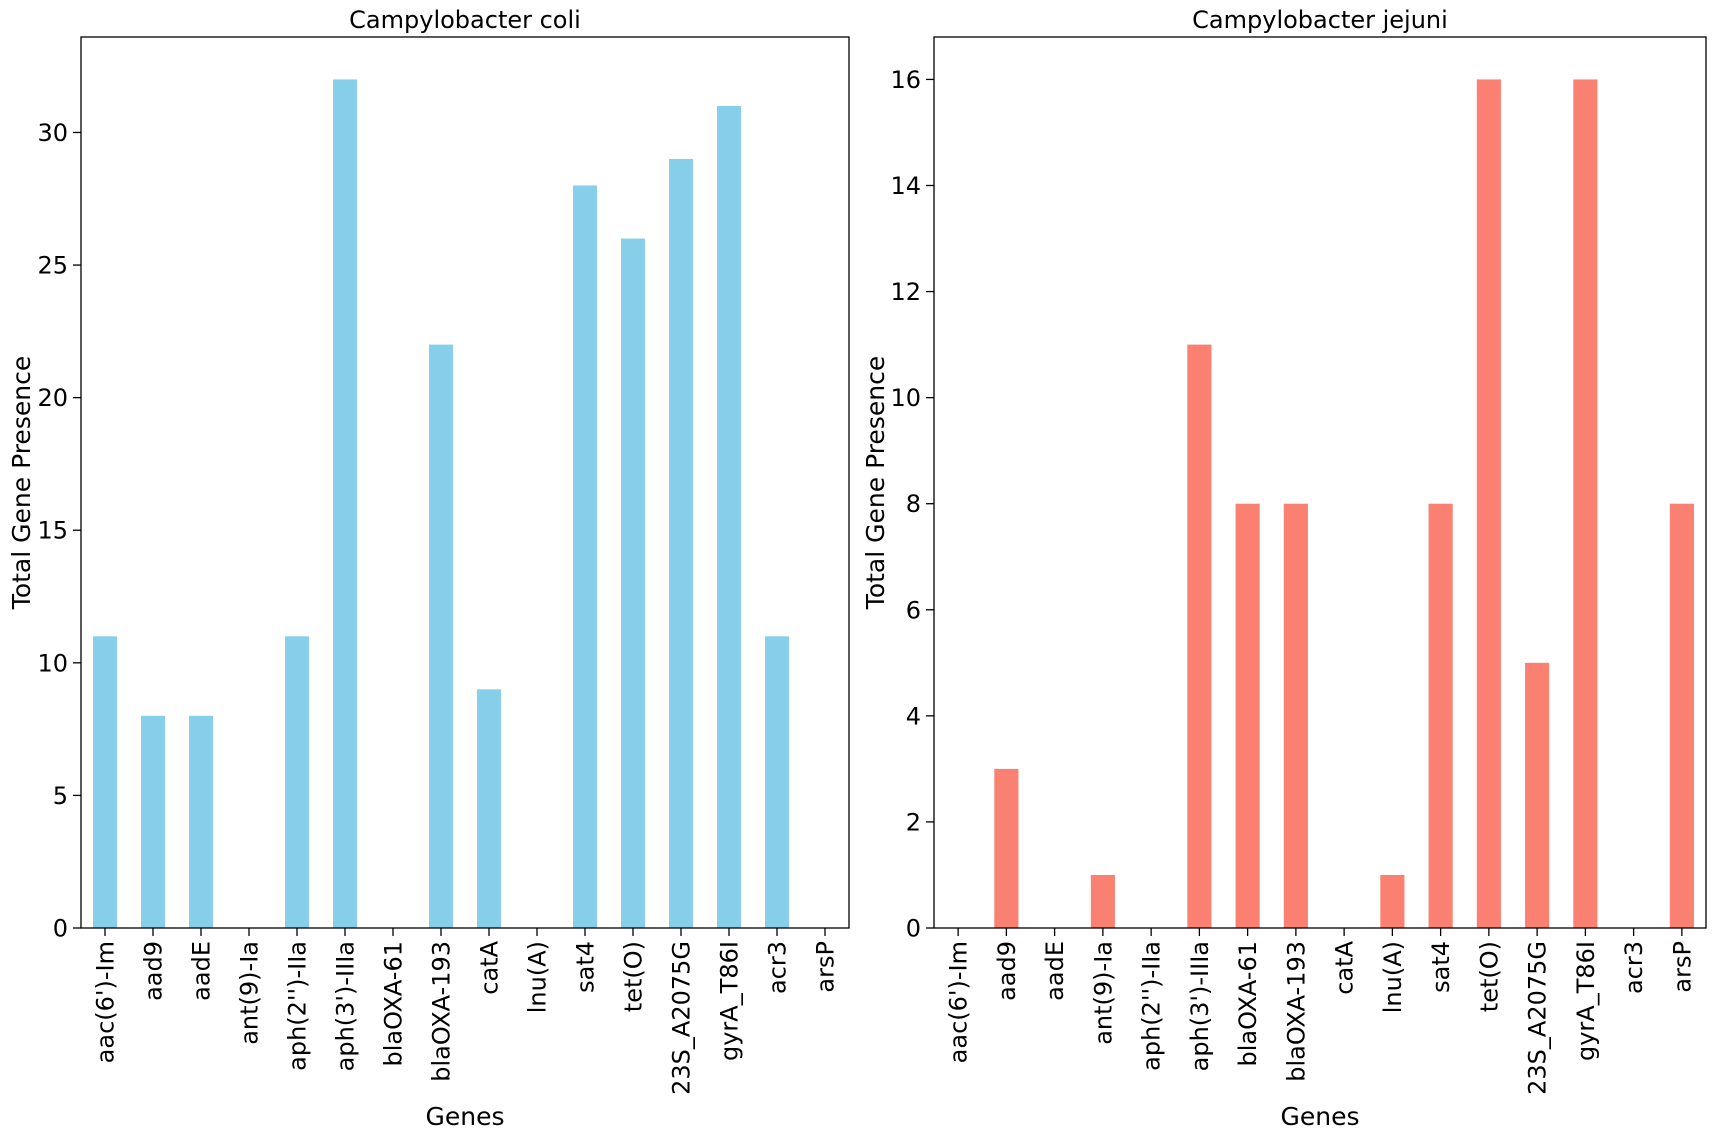 The height and width of the screenshot is (1133, 1713). Describe the element at coordinates (52, 398) in the screenshot. I see `y-tick-label: 20` at that location.